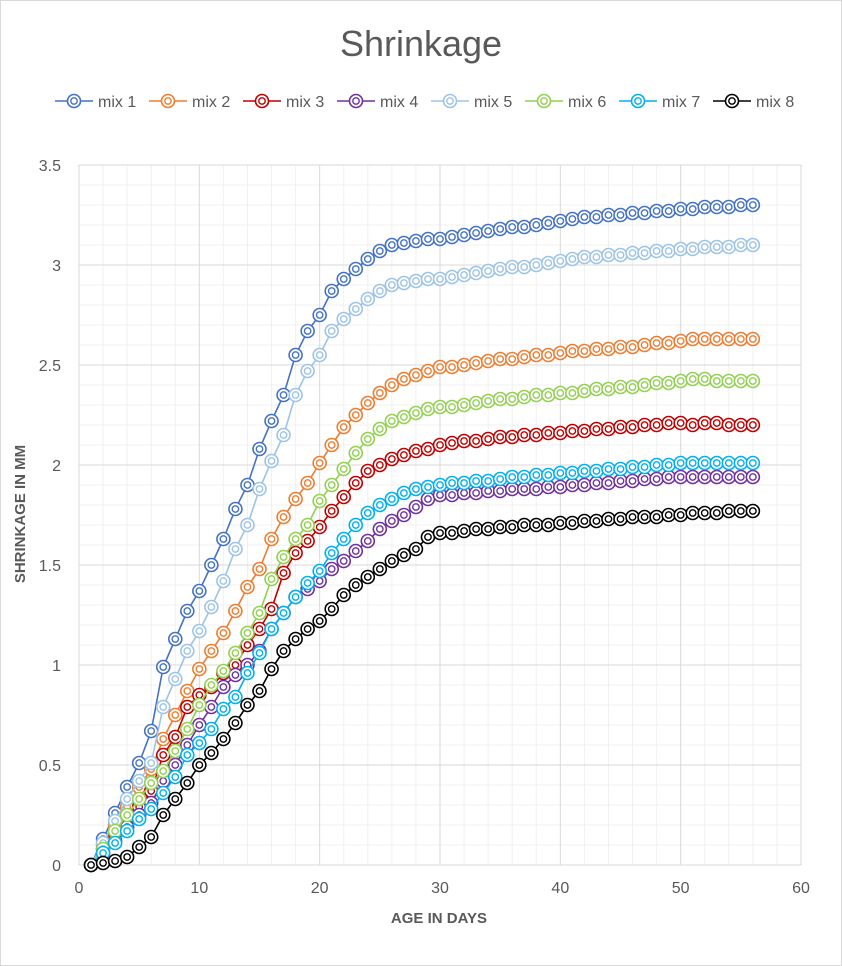 This screenshot has height=966, width=842. What do you see at coordinates (305, 102) in the screenshot?
I see `legend-label: mix 3` at bounding box center [305, 102].